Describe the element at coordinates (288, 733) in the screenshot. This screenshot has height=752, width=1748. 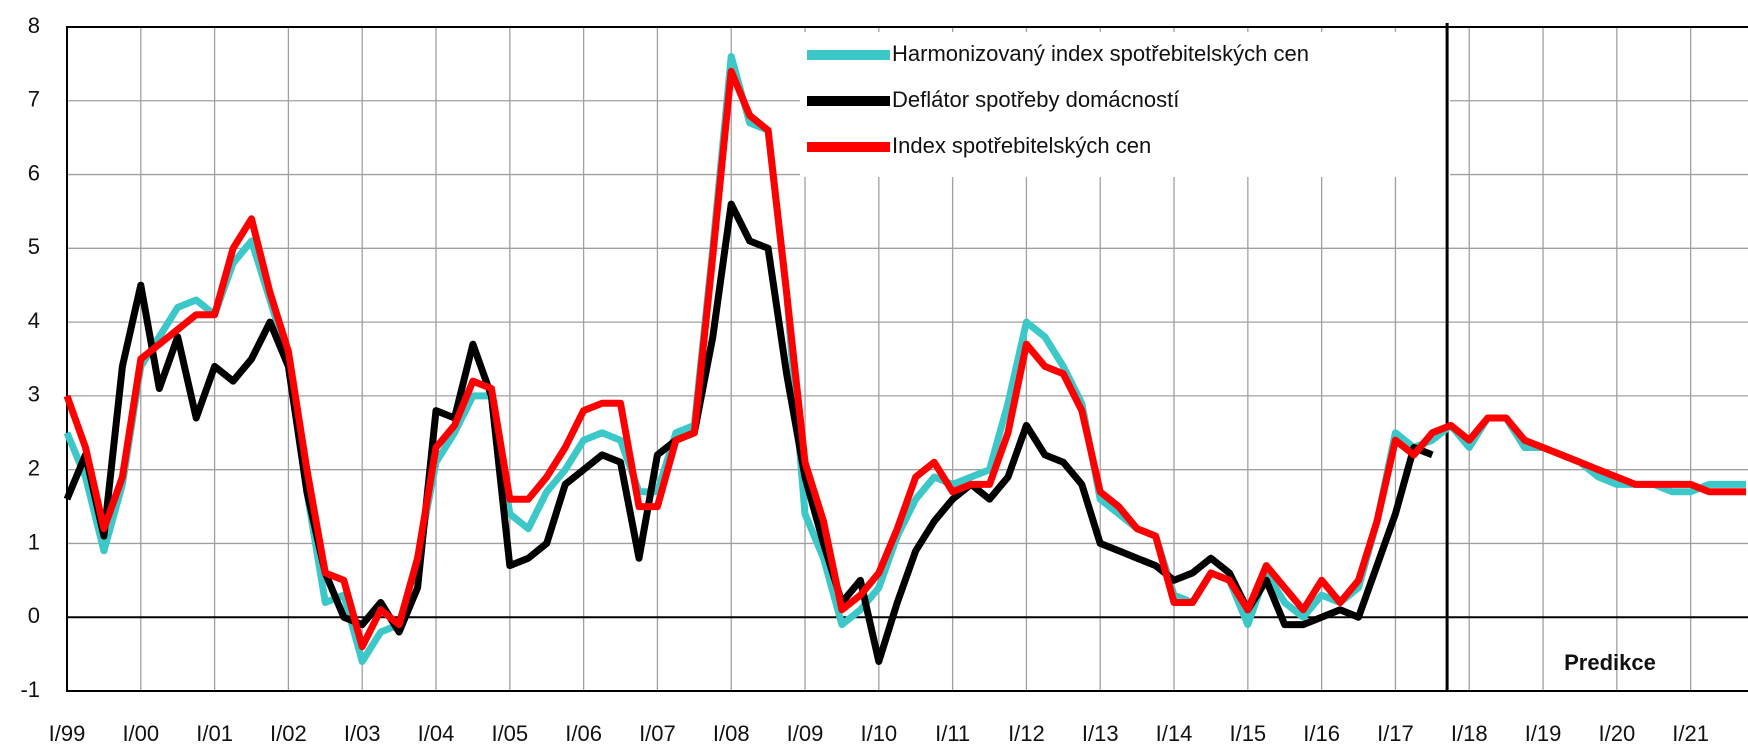
I see `x-tick-label: I/02` at that location.